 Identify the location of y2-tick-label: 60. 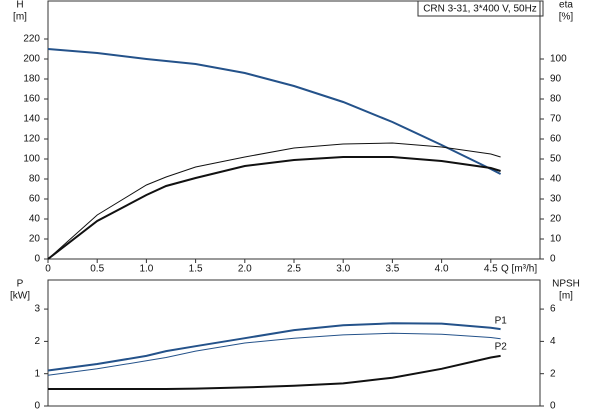
(556, 139).